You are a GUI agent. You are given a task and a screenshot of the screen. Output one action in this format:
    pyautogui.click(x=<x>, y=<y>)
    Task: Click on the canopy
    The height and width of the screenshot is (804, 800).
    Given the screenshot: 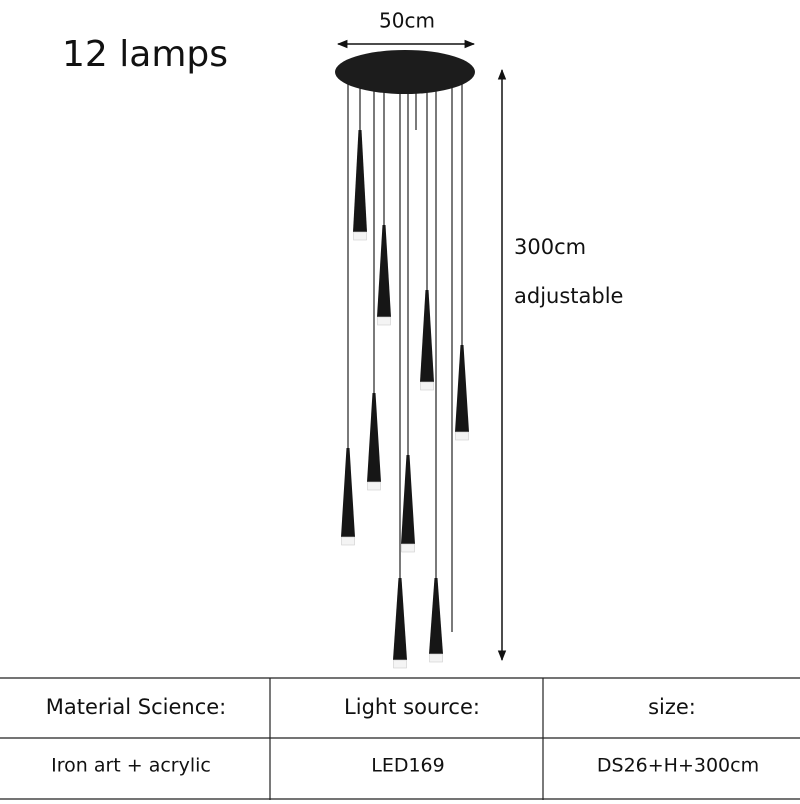 What is the action you would take?
    pyautogui.click(x=405, y=72)
    